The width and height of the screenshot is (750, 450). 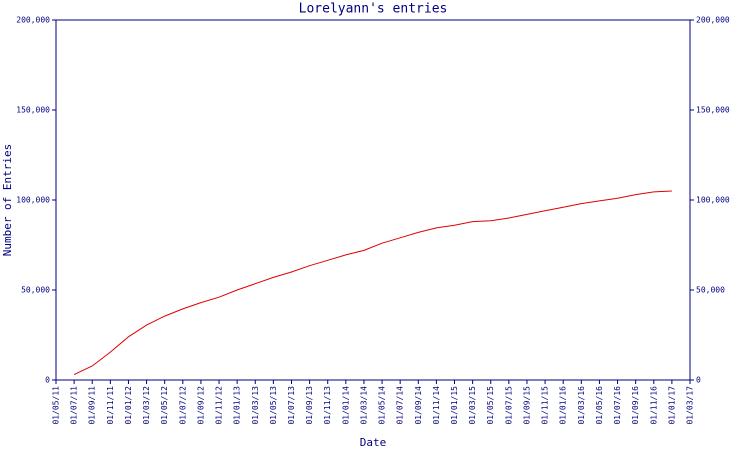 What do you see at coordinates (526, 405) in the screenshot?
I see `x-tick-label: 01/09/15` at bounding box center [526, 405].